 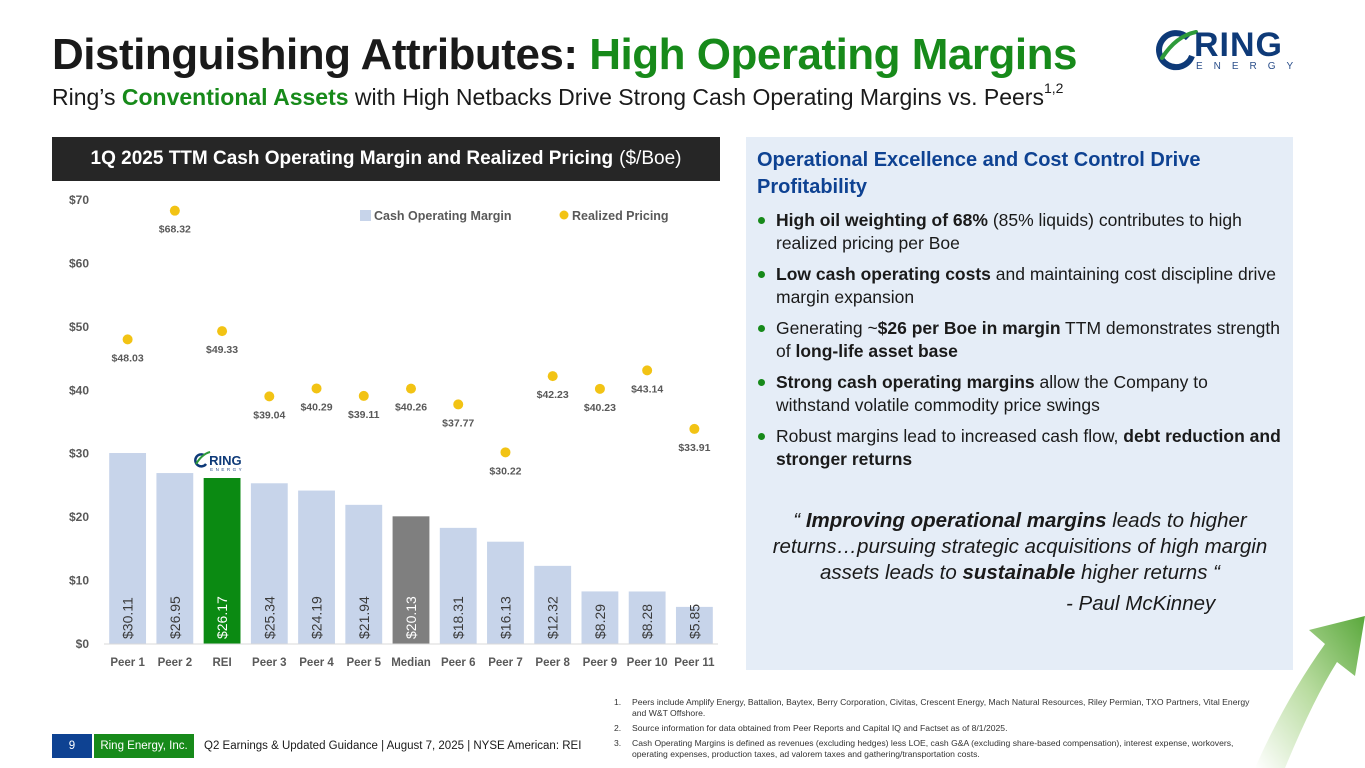 What do you see at coordinates (269, 617) in the screenshot?
I see `bar-value-label: $25.34` at bounding box center [269, 617].